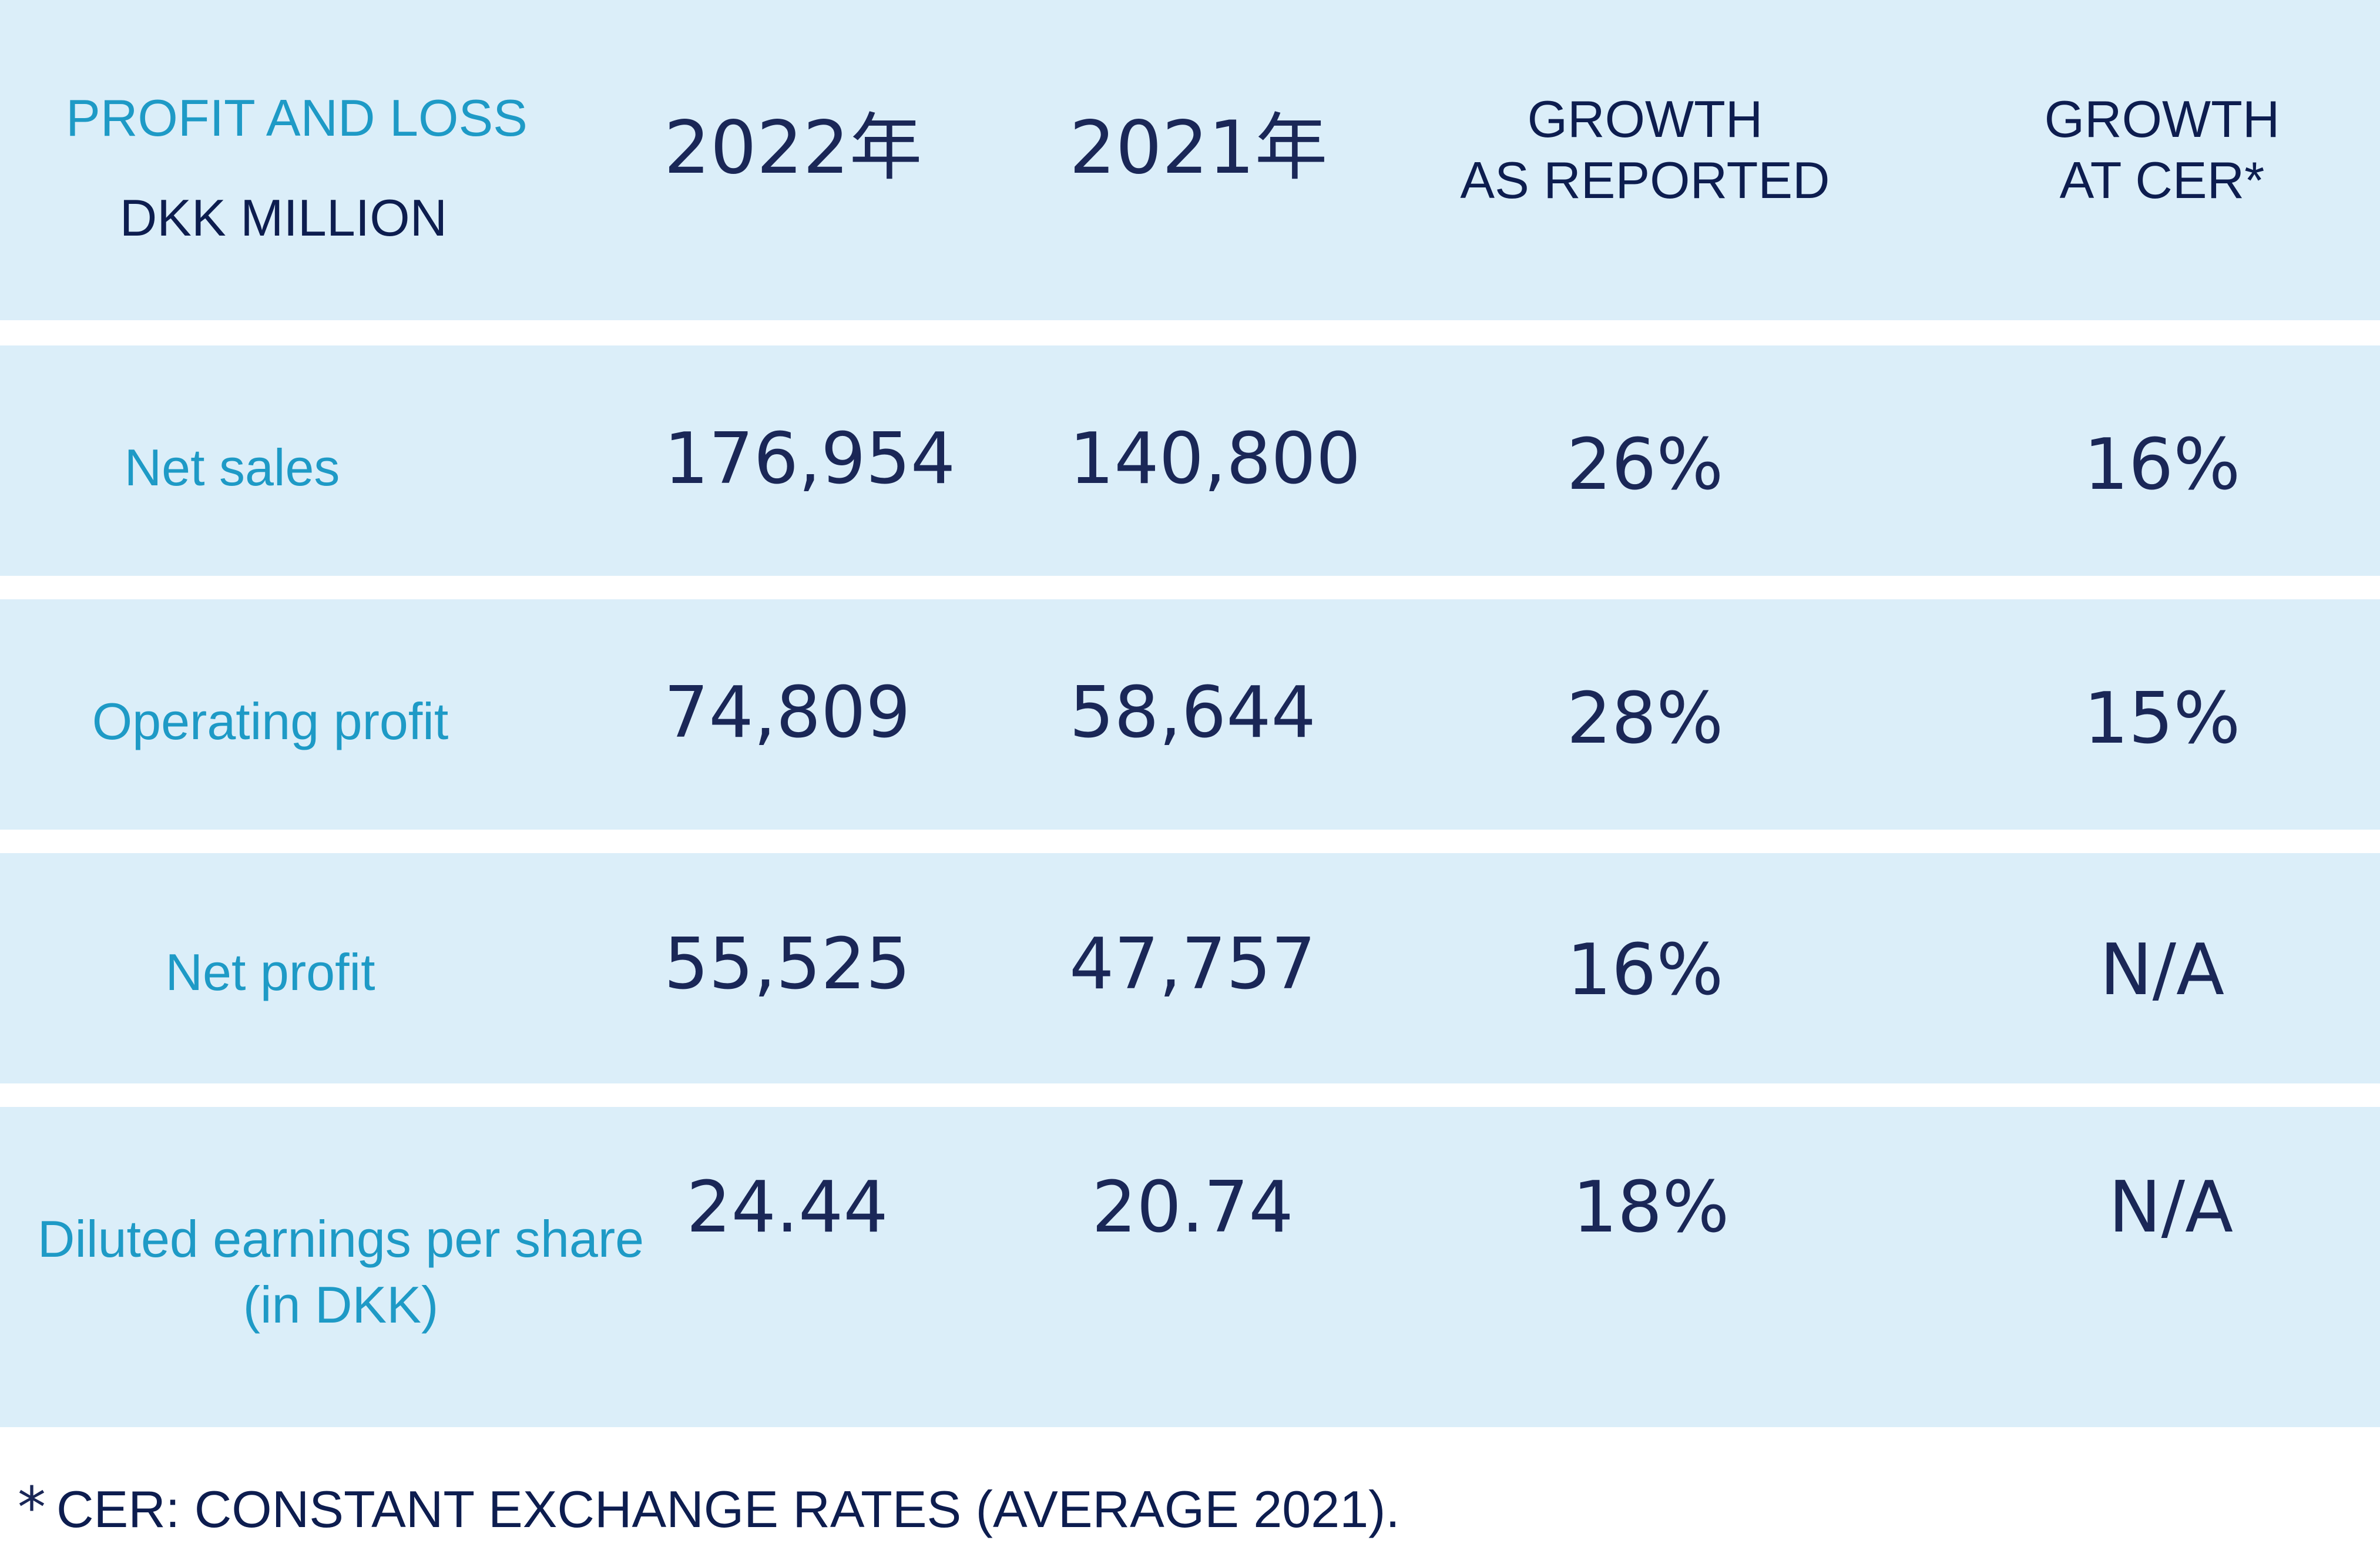 This screenshot has height=1567, width=2380. I want to click on row-label-line1: Diluted earnings per share, so click(340, 1239).